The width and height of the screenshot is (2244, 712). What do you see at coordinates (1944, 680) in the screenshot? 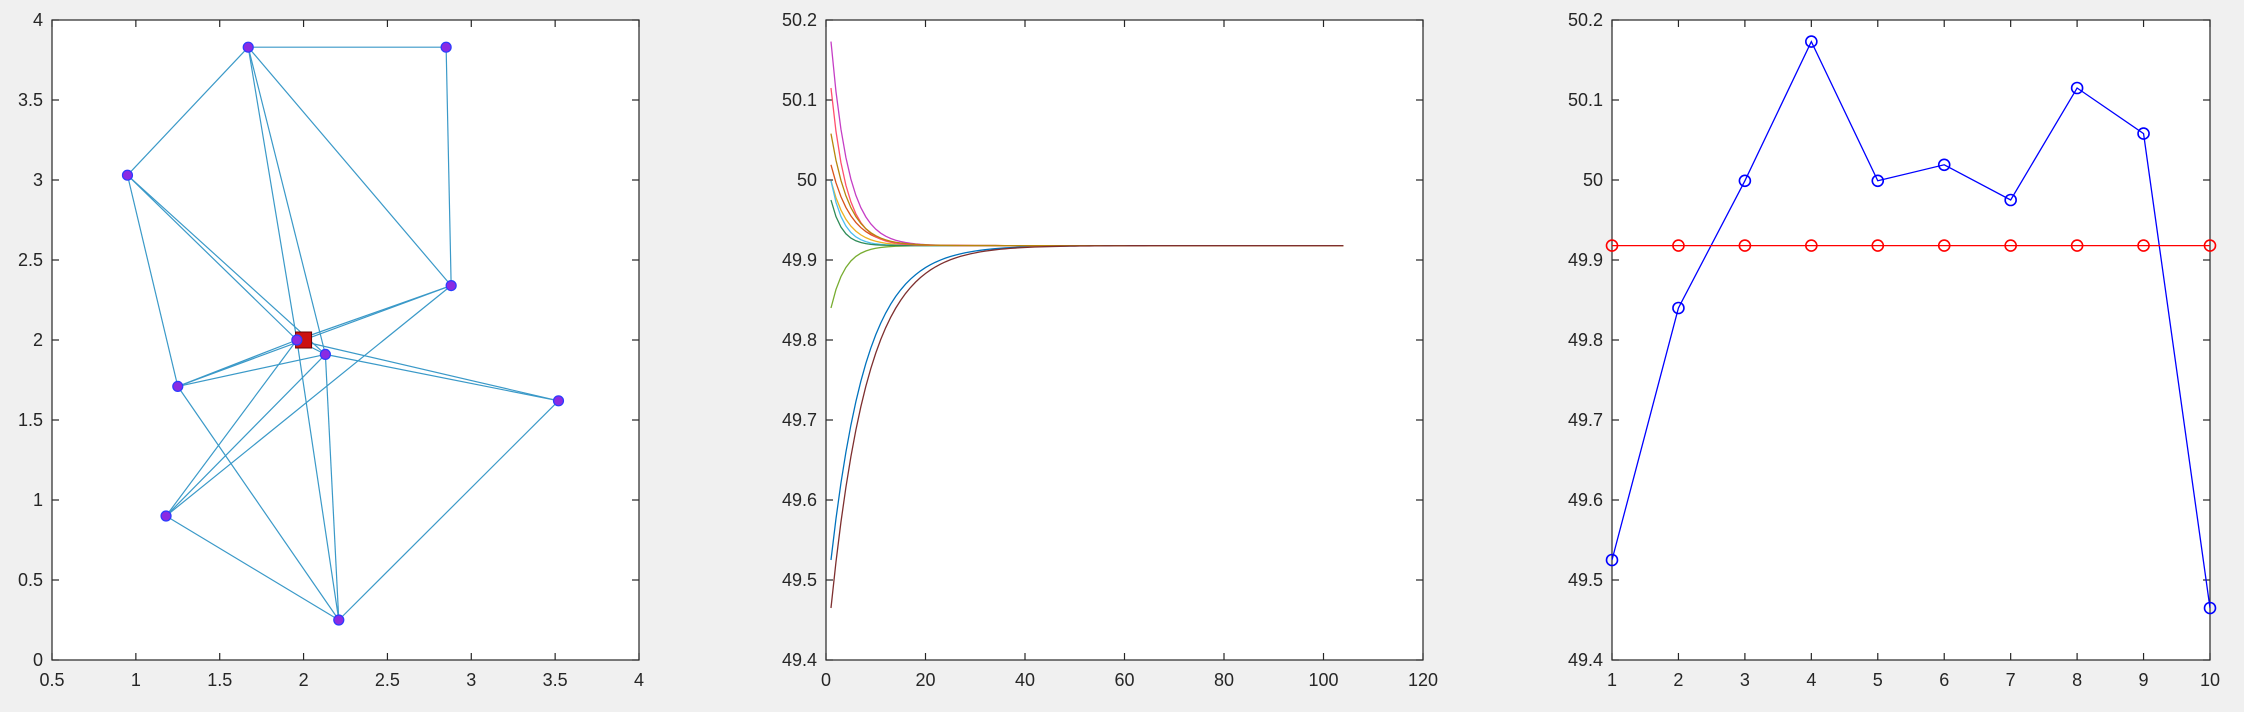
I see `x-tick-label: 6` at bounding box center [1944, 680].